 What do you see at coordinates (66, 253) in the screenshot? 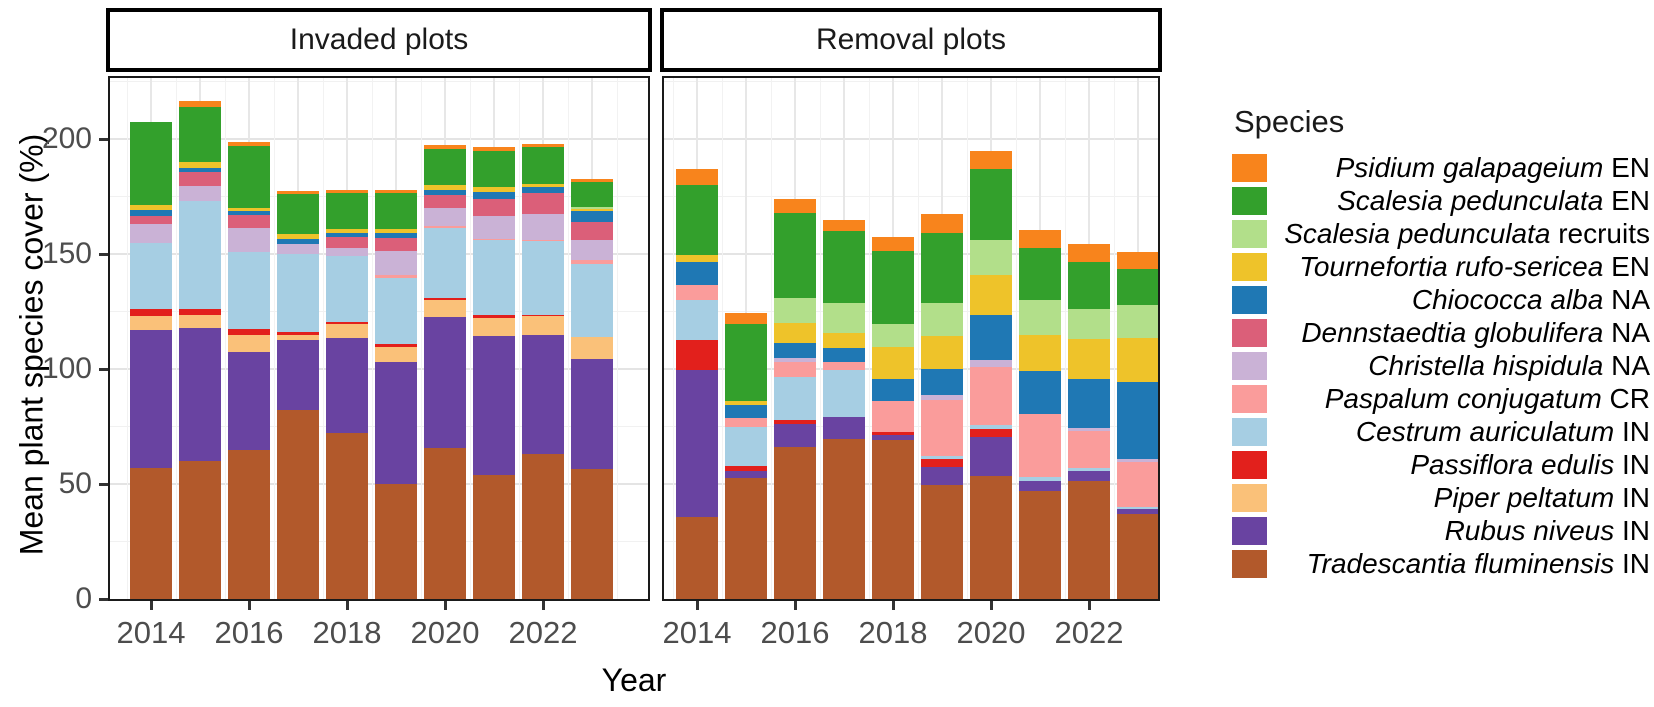
I see `y-tick-label: 150` at bounding box center [66, 253].